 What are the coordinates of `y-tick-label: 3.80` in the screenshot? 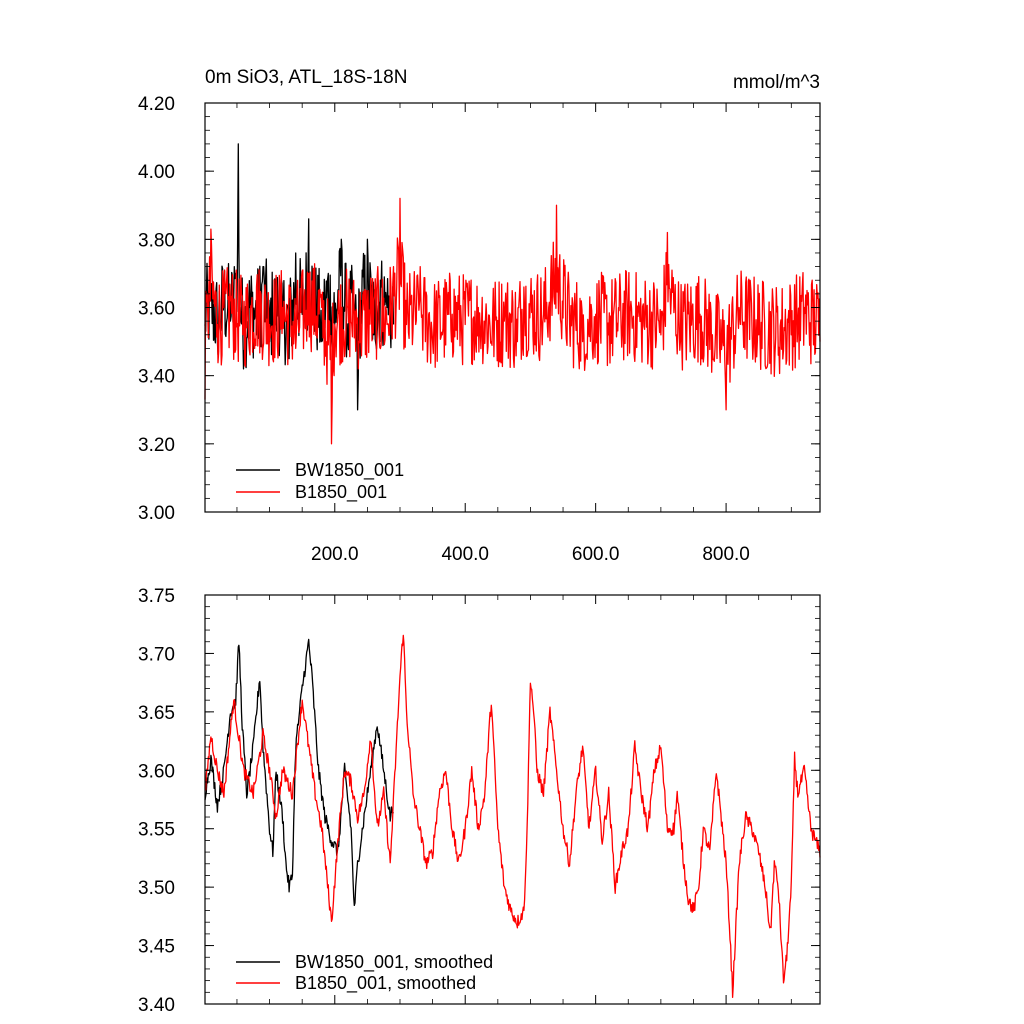 It's located at (156, 240).